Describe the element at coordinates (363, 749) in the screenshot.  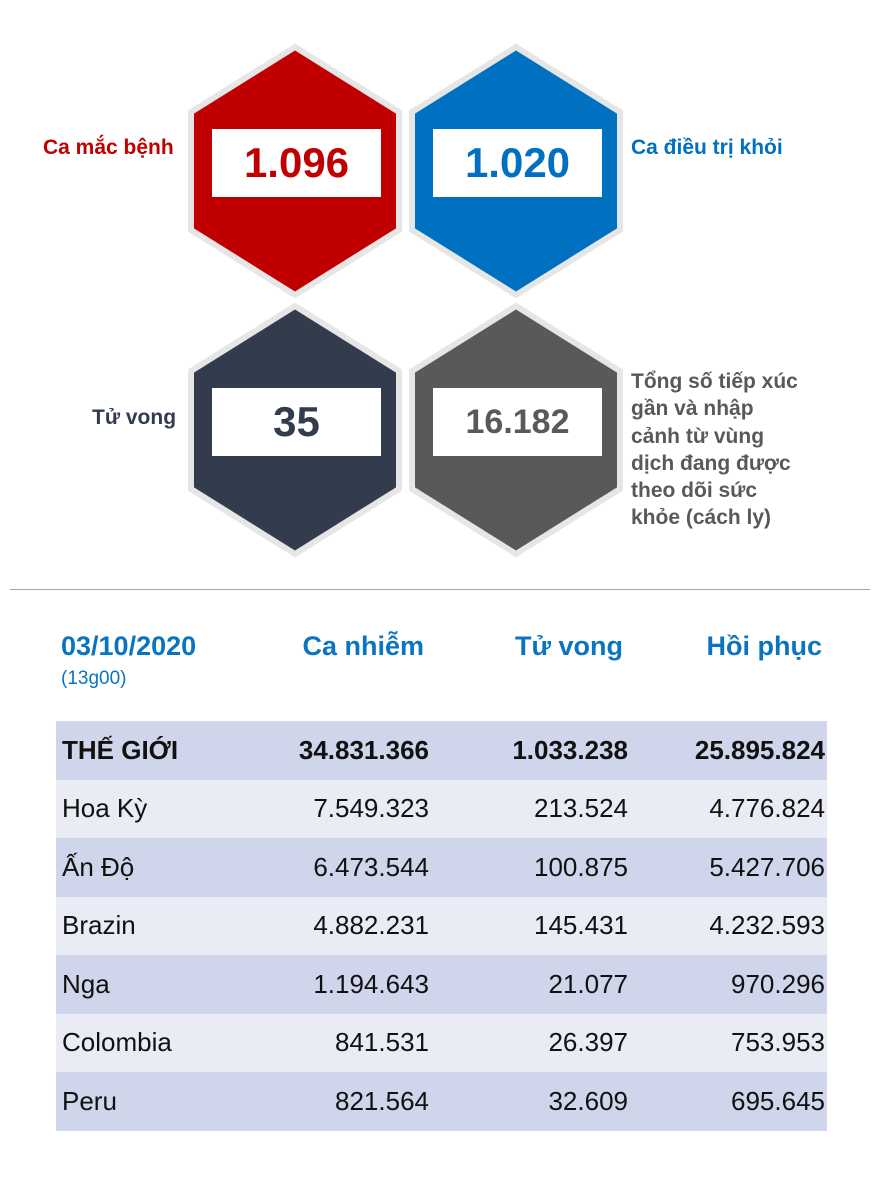
I see `cases-cell: 34.831.366` at that location.